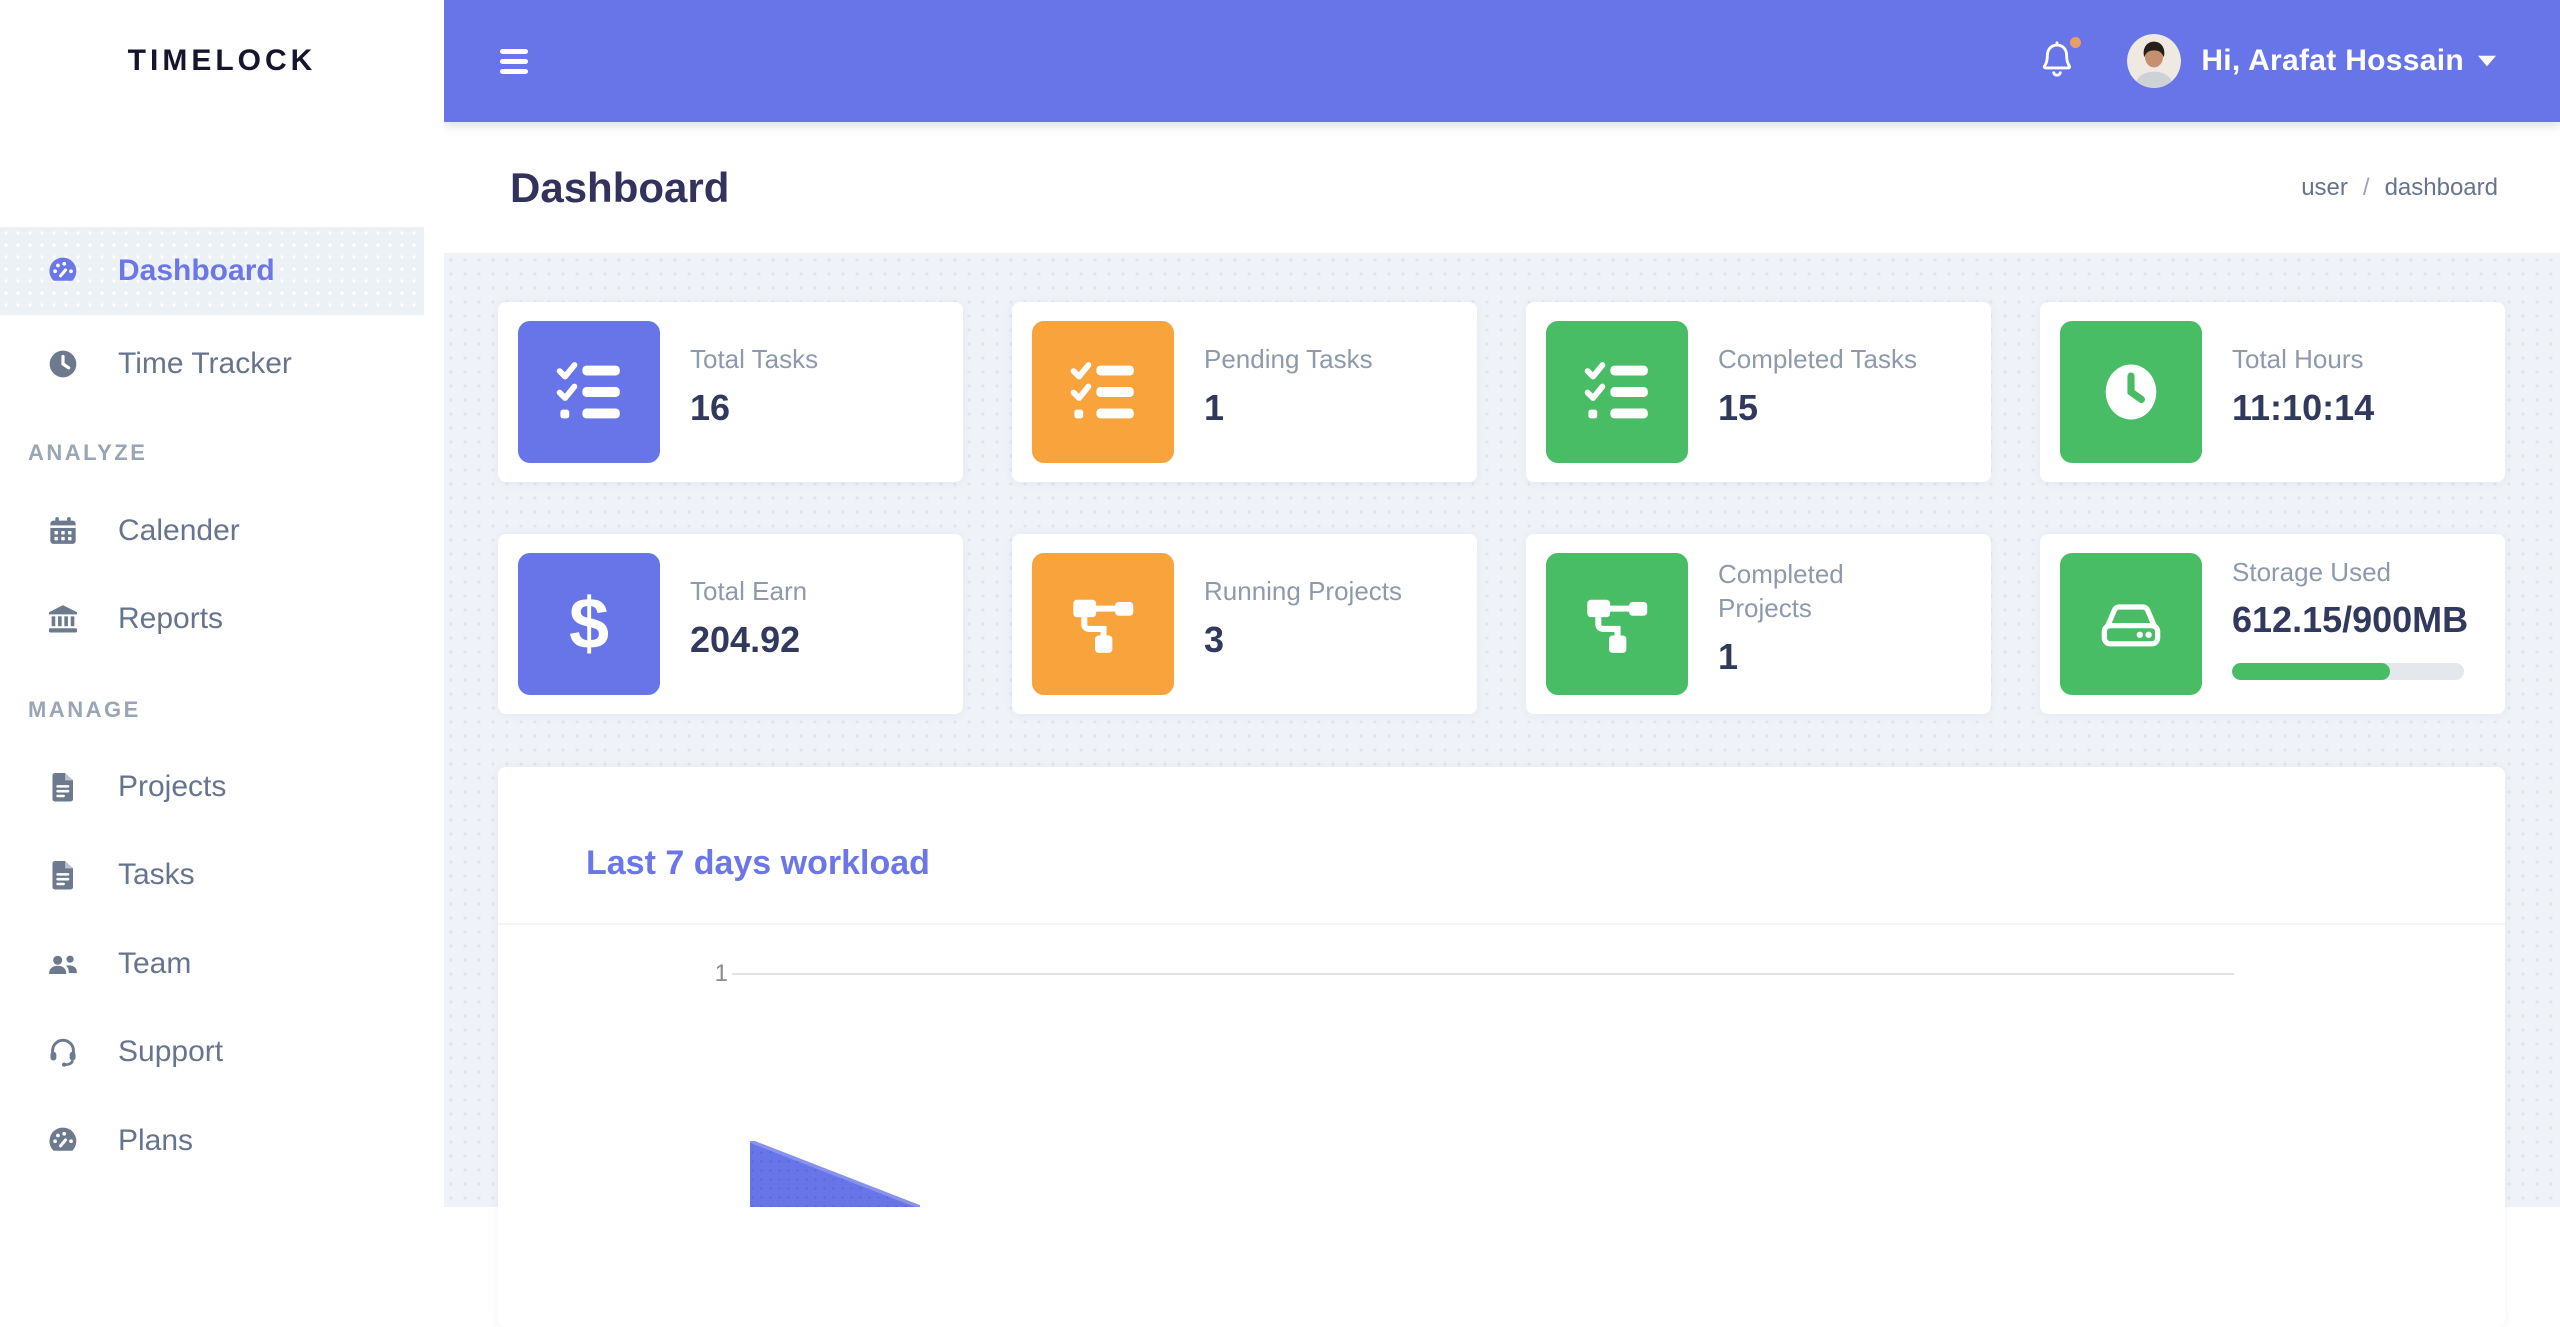 This screenshot has height=1327, width=2560. I want to click on dollar-icon: $, so click(589, 624).